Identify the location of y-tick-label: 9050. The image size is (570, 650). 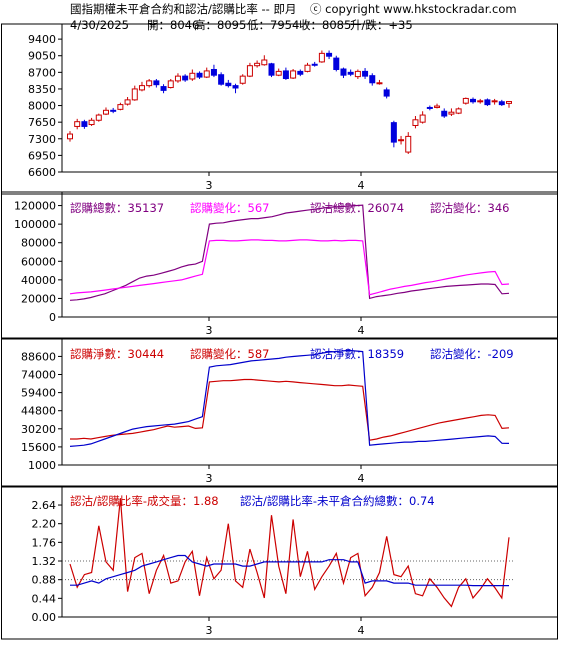
(42, 56).